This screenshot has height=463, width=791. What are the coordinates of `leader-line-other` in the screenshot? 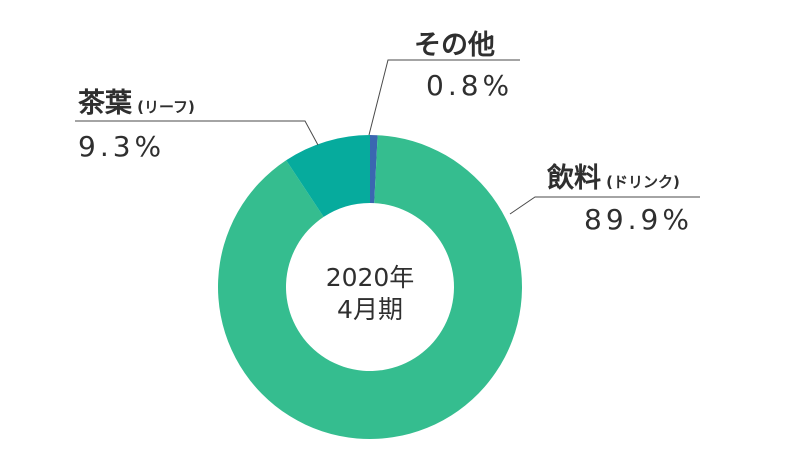 It's located at (444, 97).